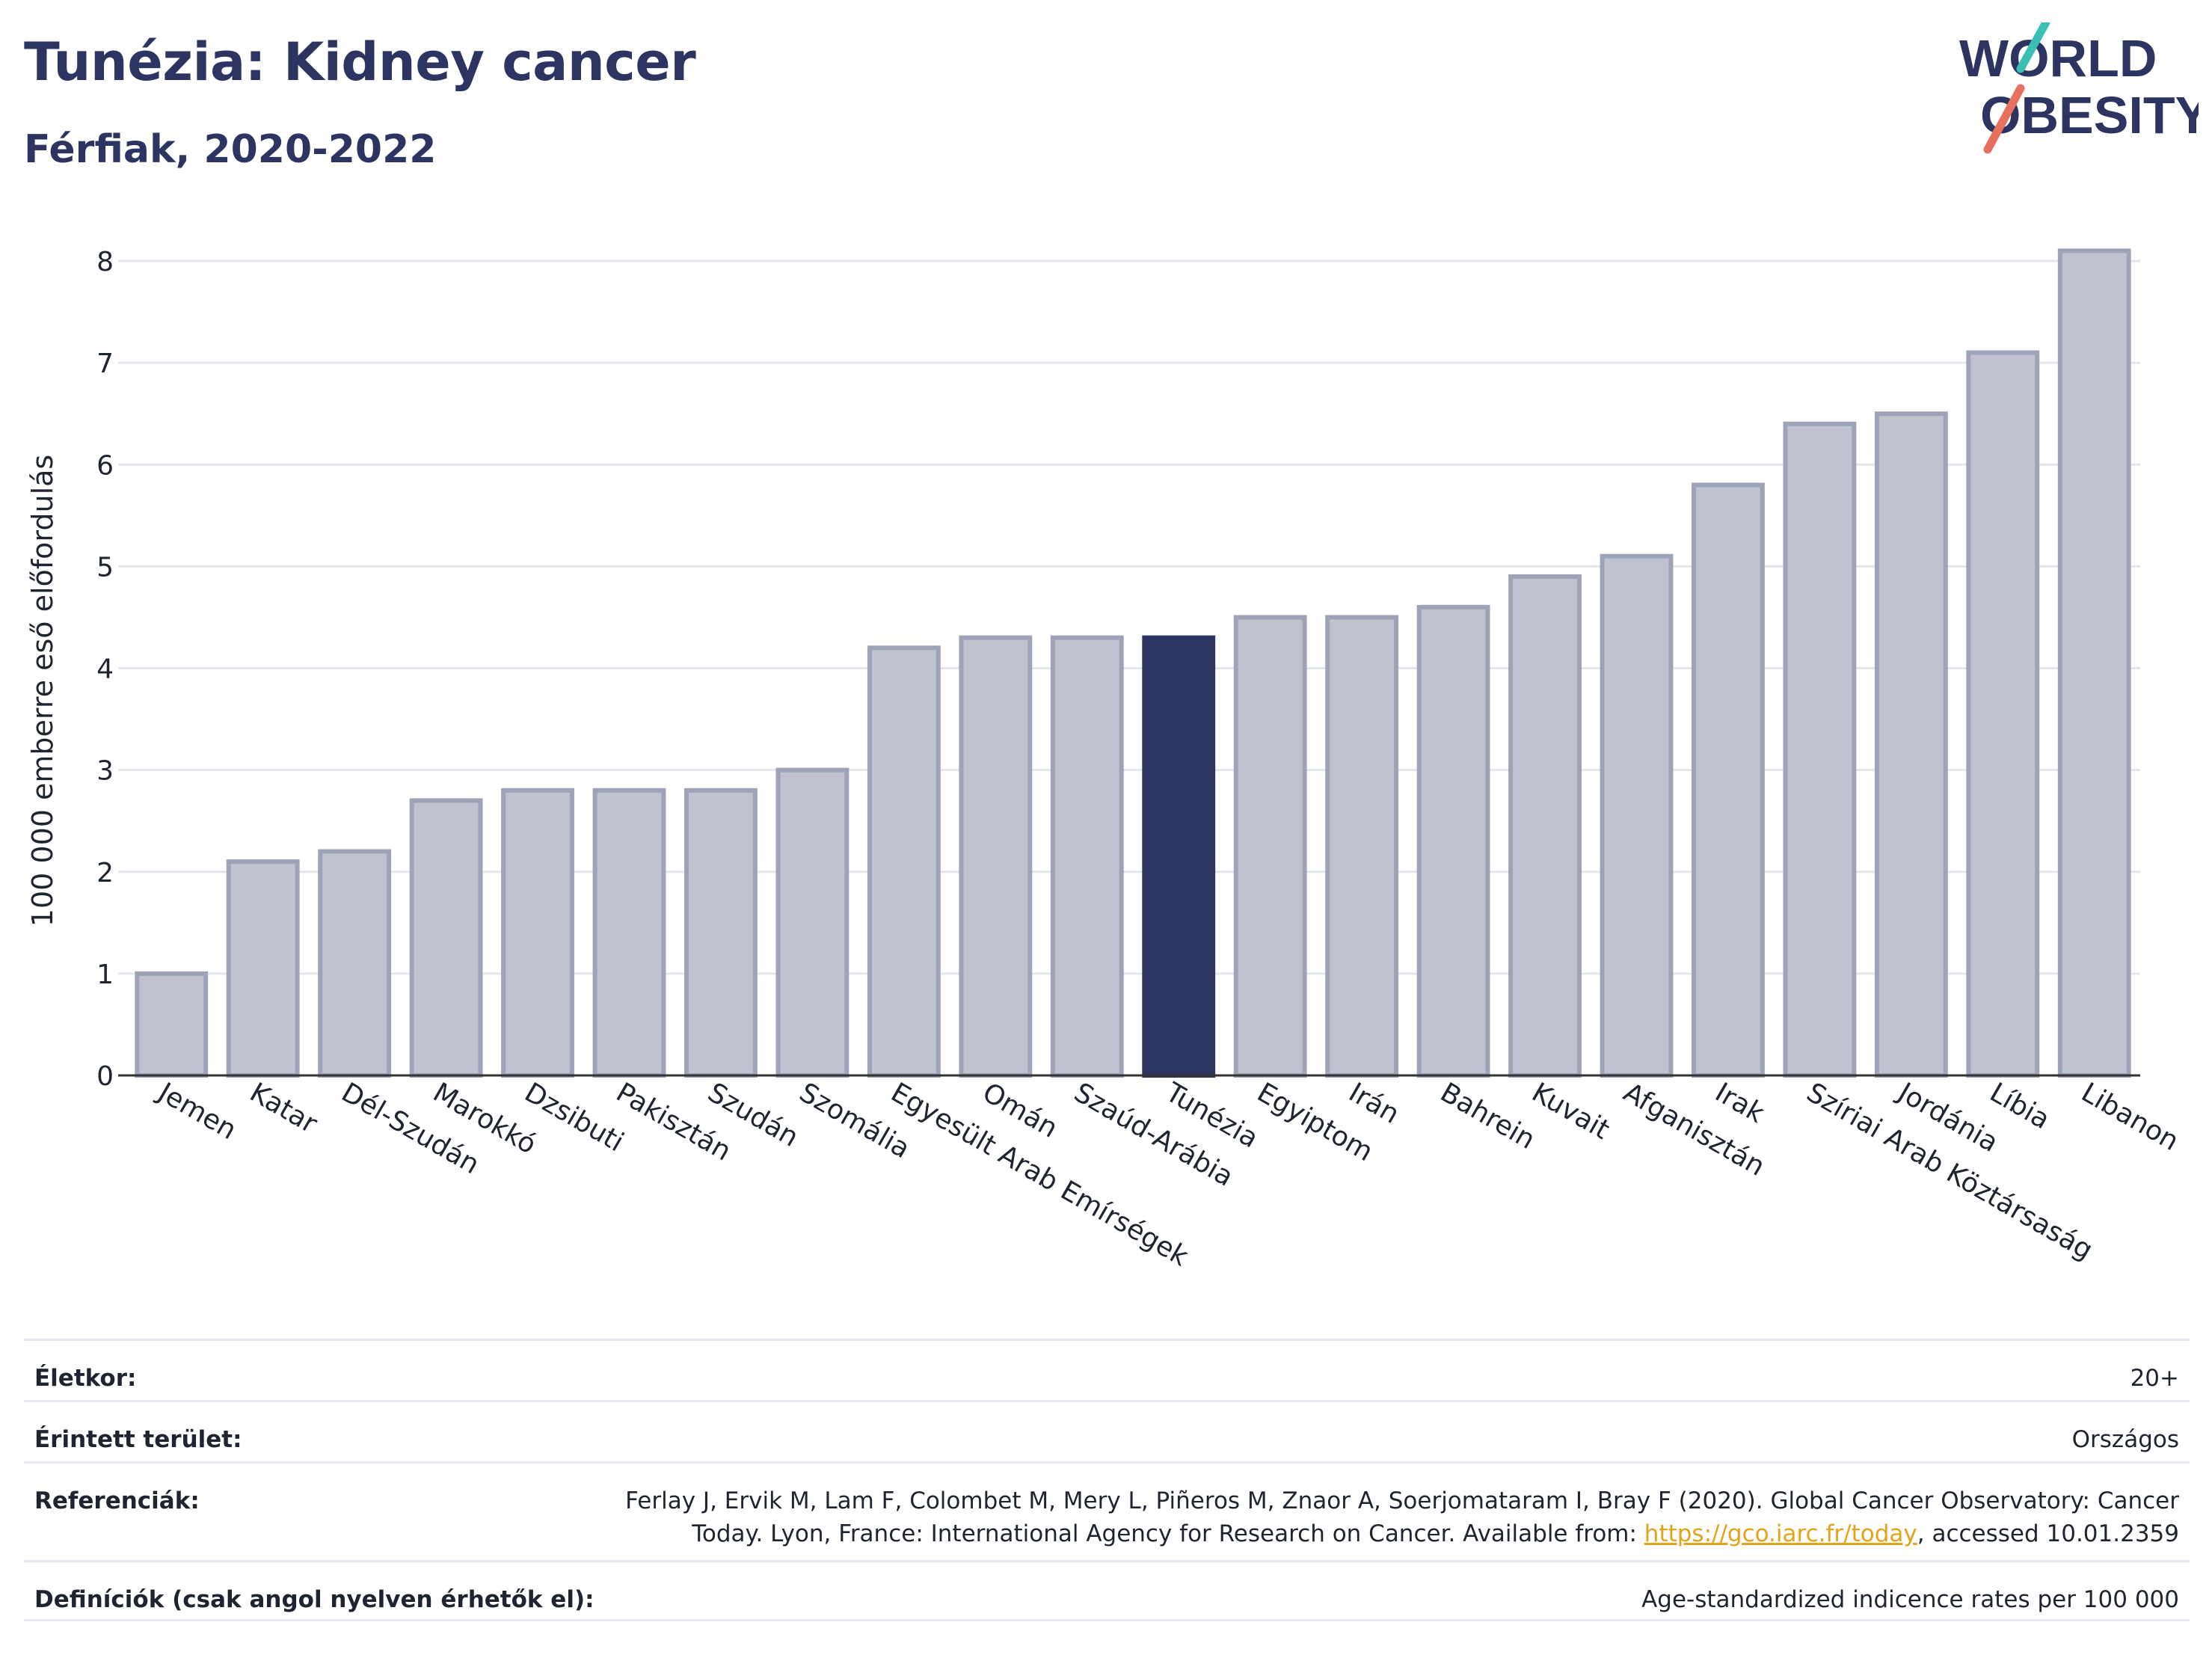 This screenshot has height=1655, width=2212. I want to click on y-tick-label: 5, so click(105, 567).